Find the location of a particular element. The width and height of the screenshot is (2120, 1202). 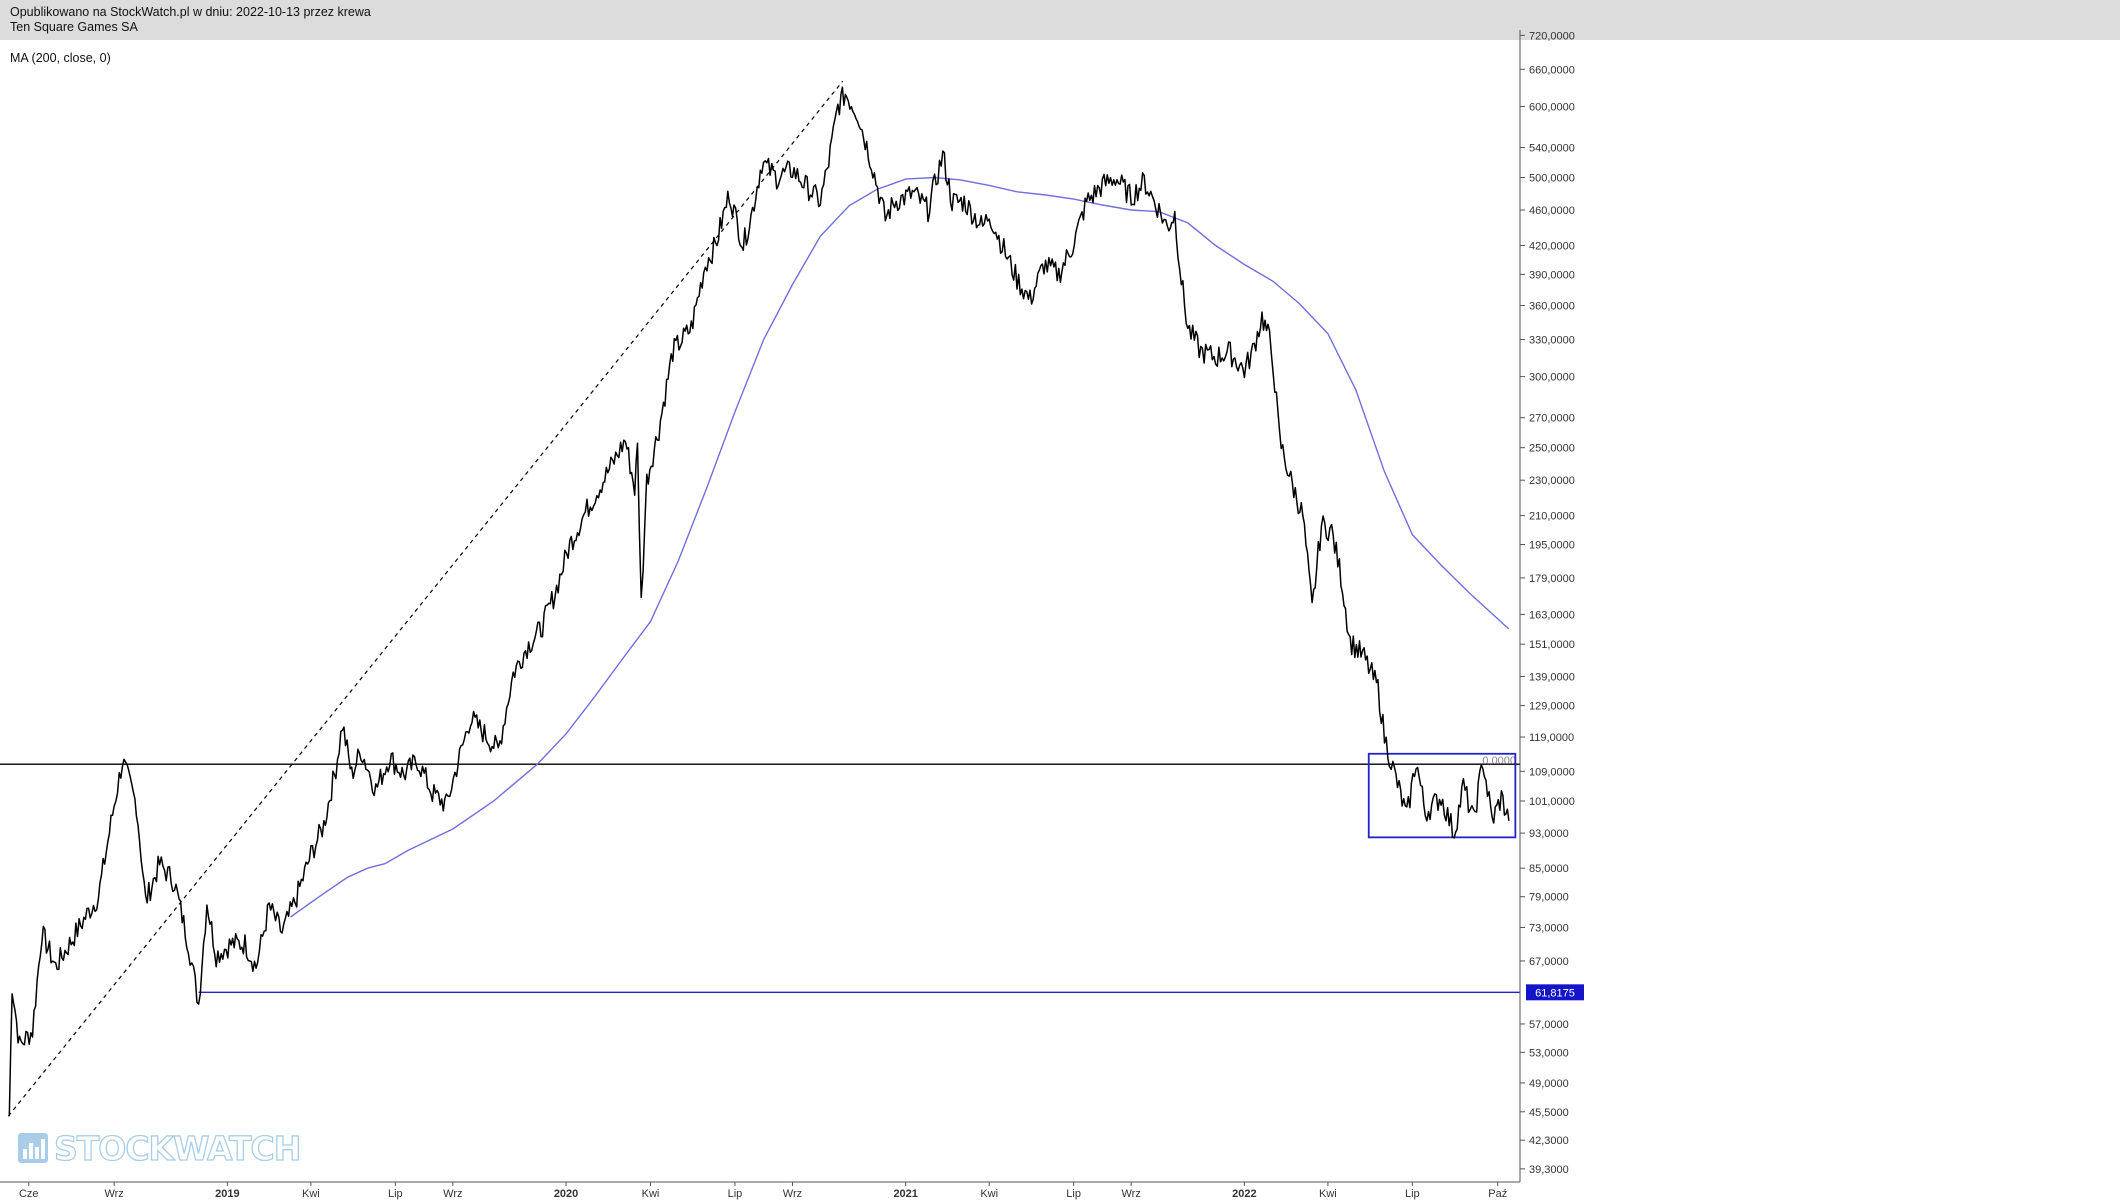

y-tick-label: 300,0000 is located at coordinates (1552, 378).